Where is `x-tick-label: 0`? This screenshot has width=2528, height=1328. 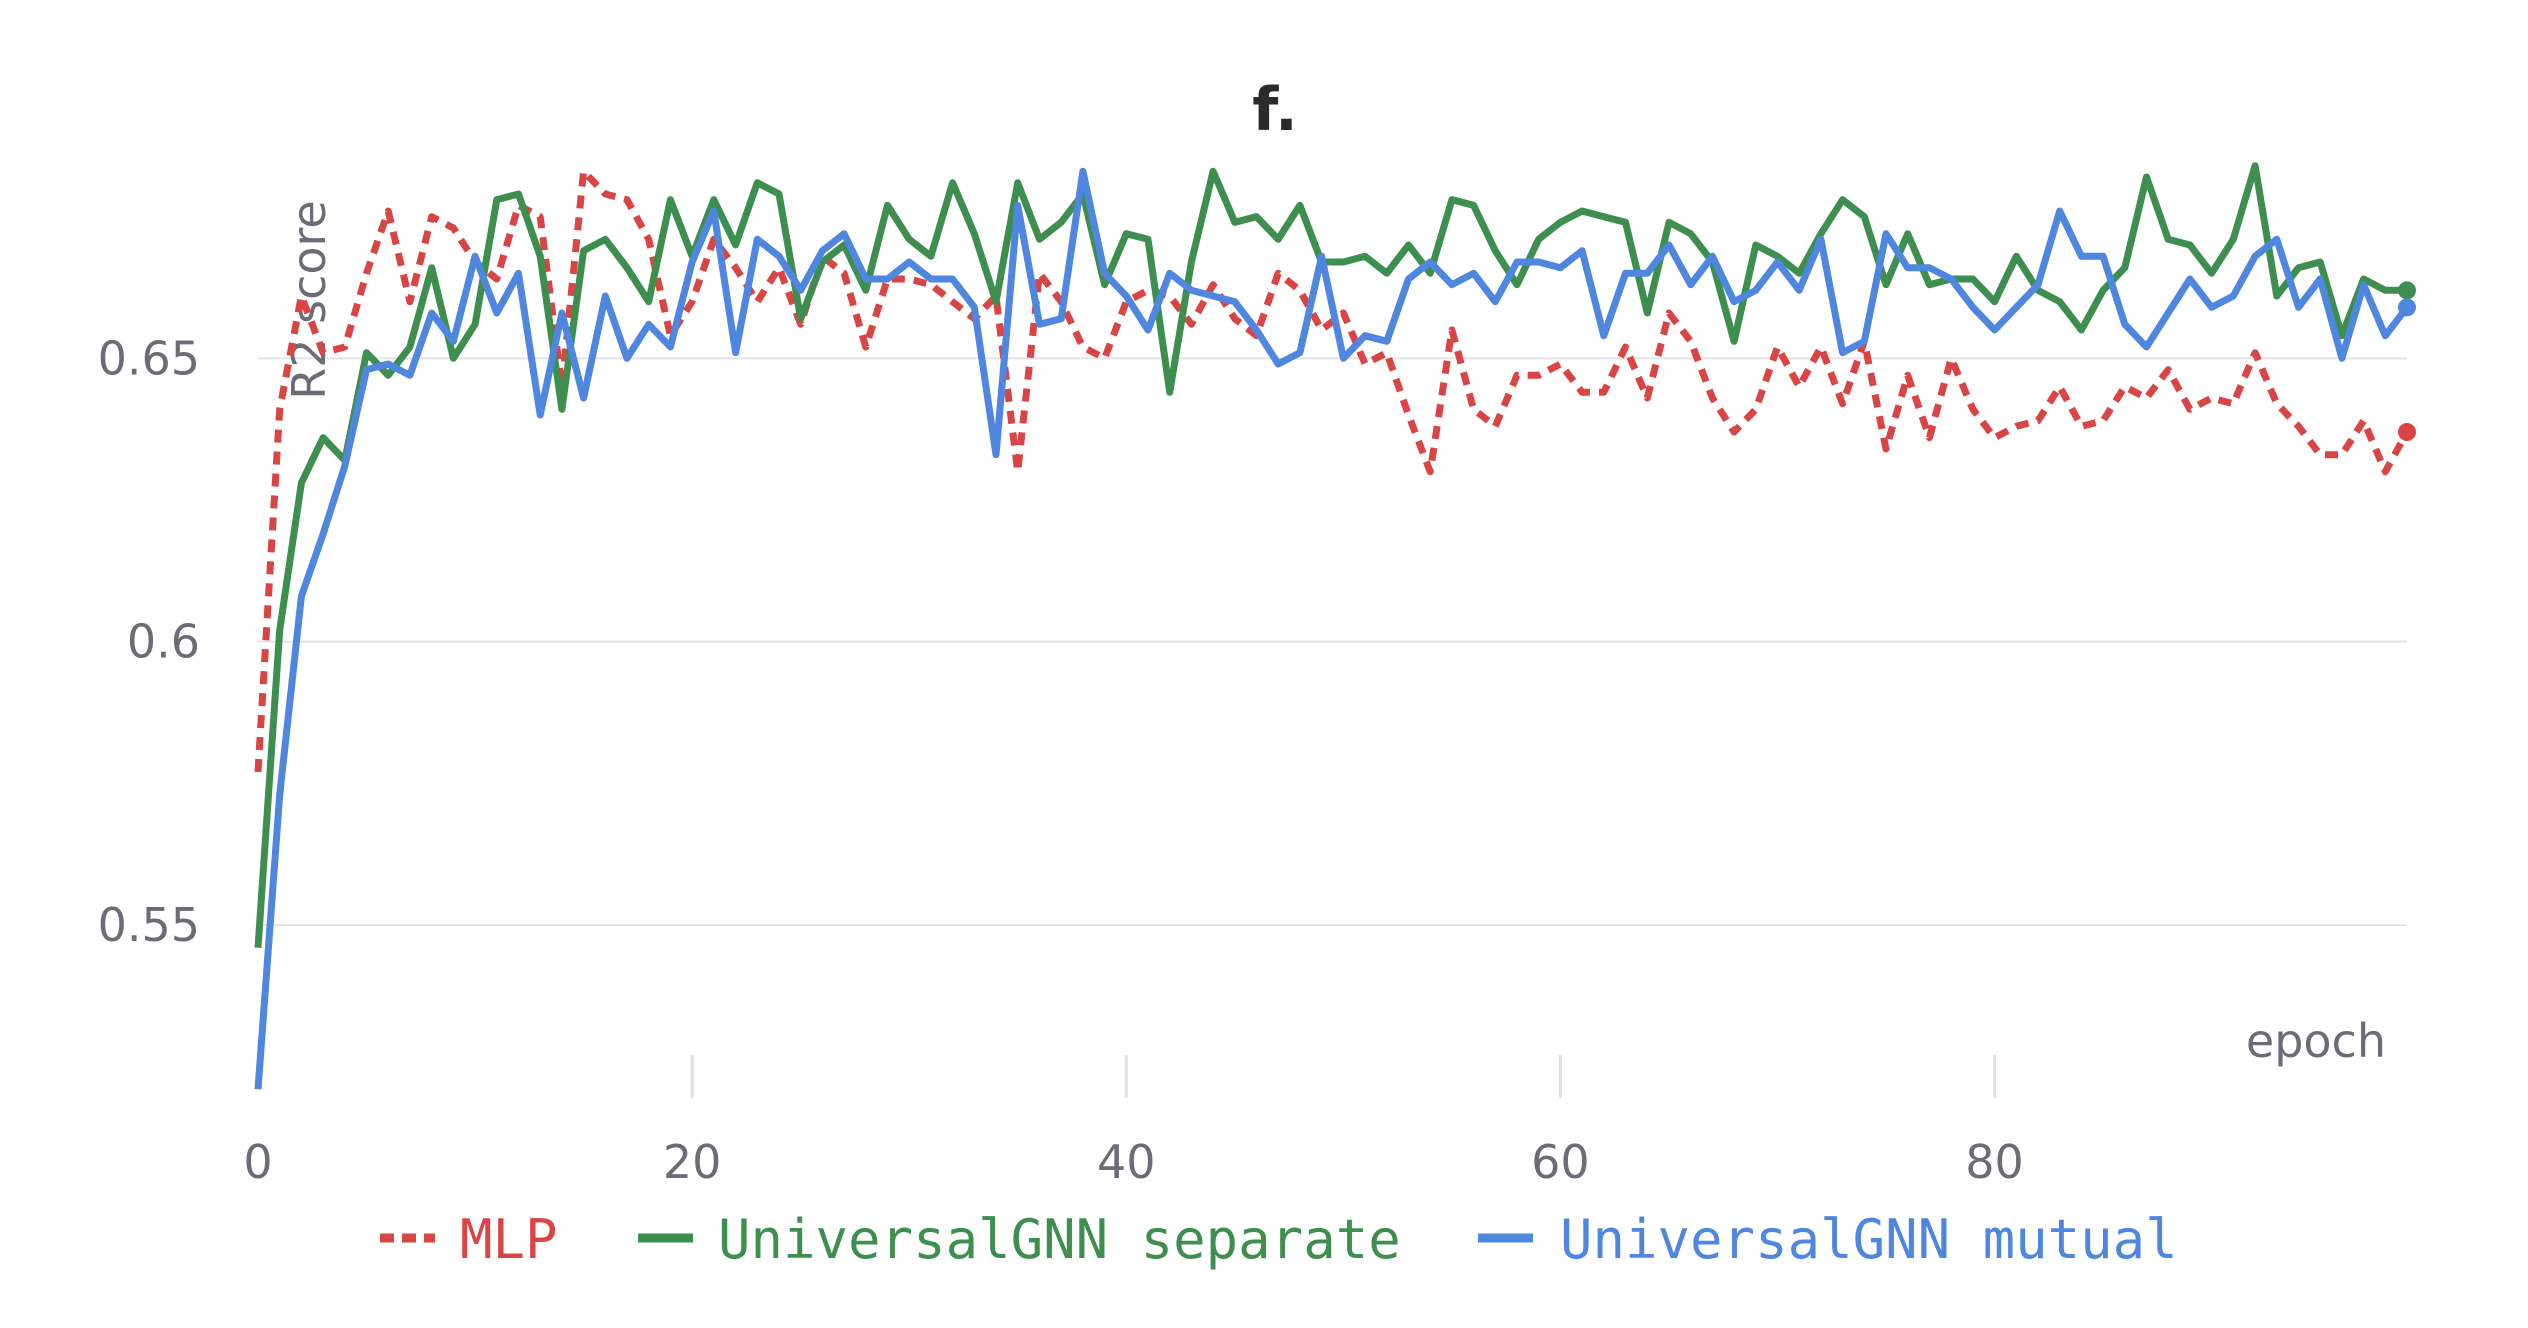 x-tick-label: 0 is located at coordinates (257, 1162).